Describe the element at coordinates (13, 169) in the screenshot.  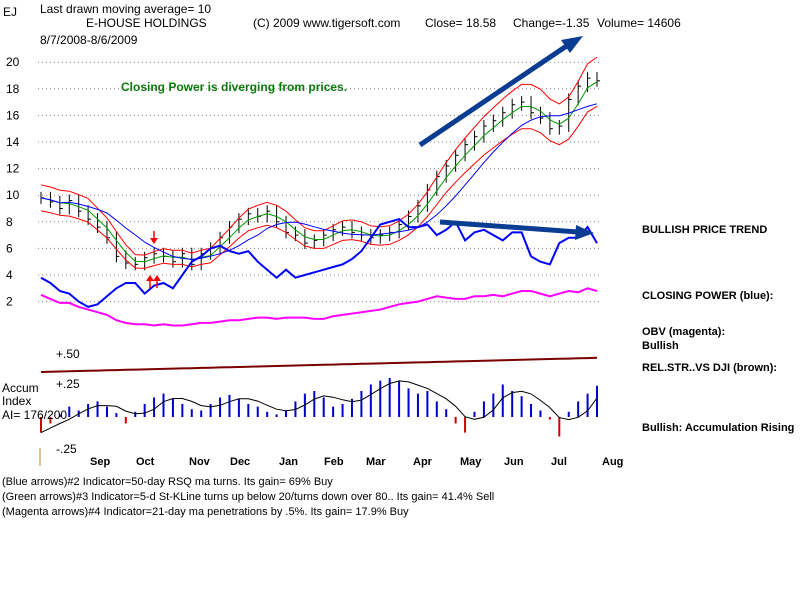
I see `y-tick-12: 12` at that location.